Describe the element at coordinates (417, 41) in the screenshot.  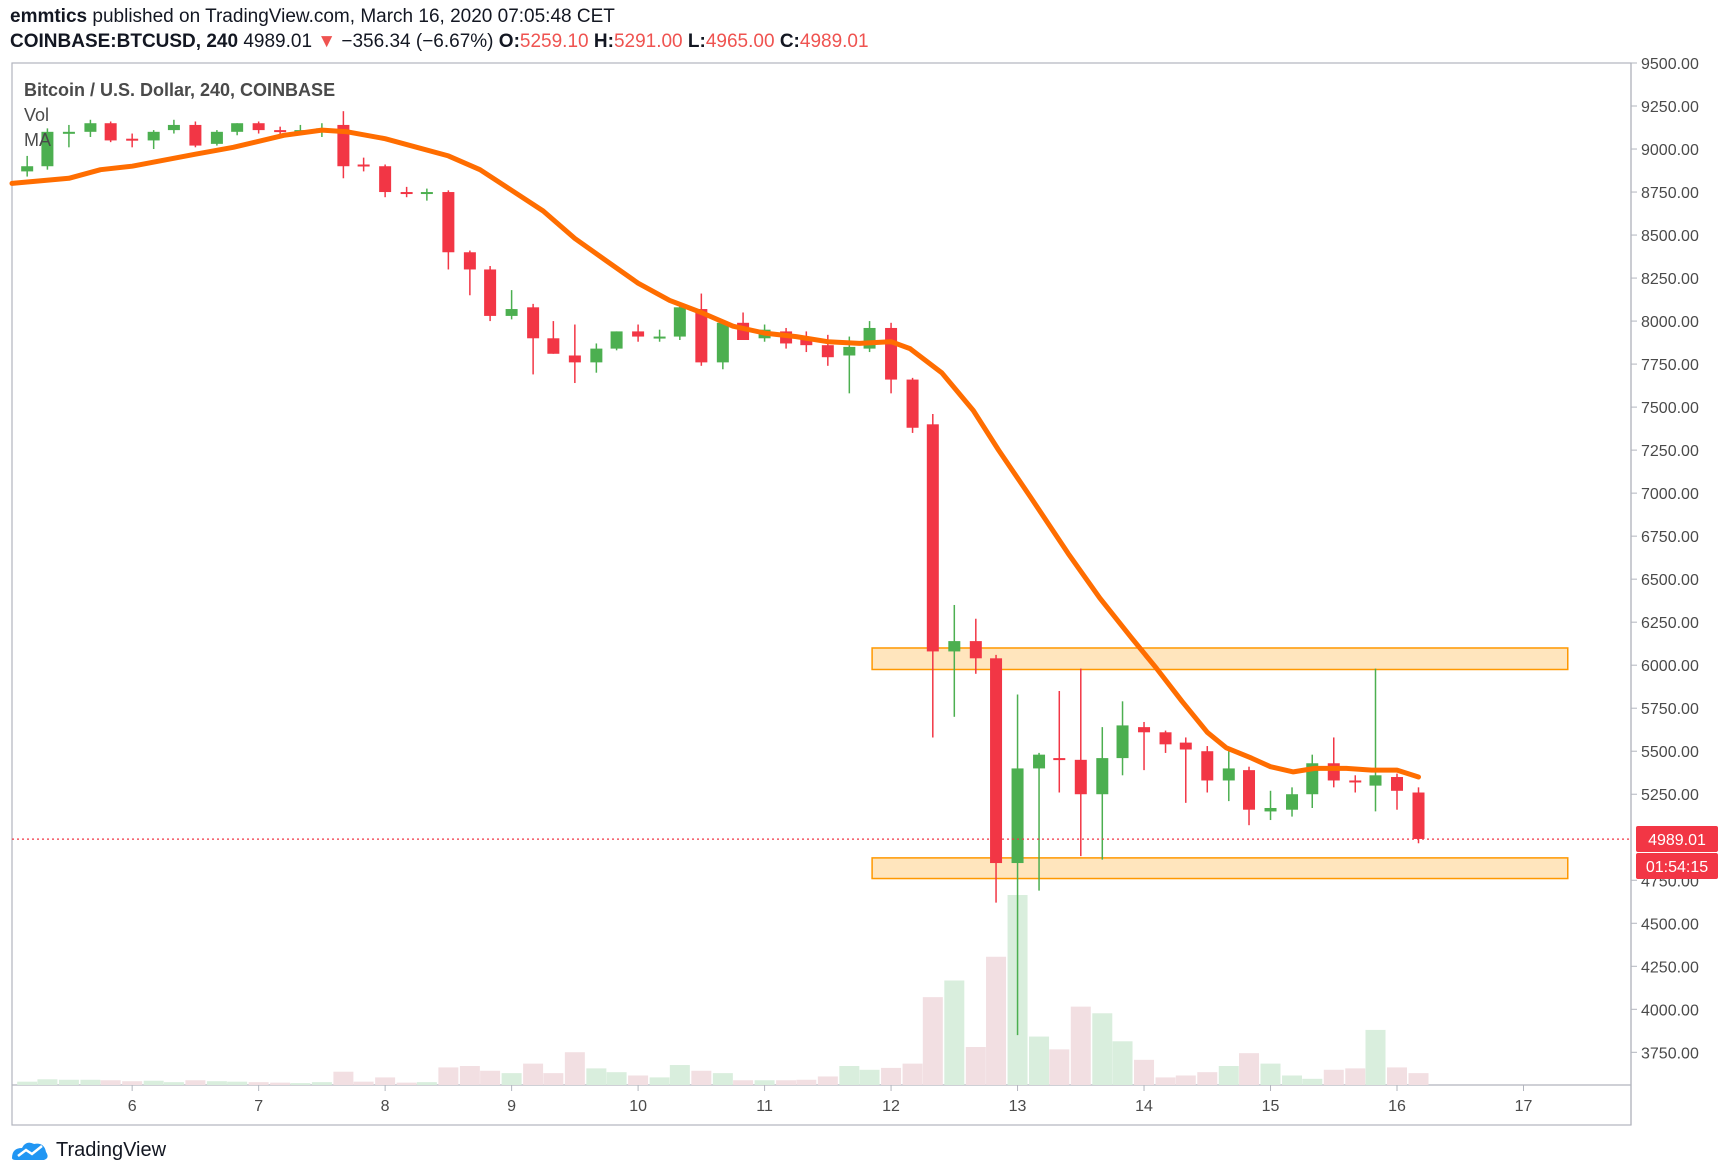
I see `price-change: −356.34 (−6.67%)` at that location.